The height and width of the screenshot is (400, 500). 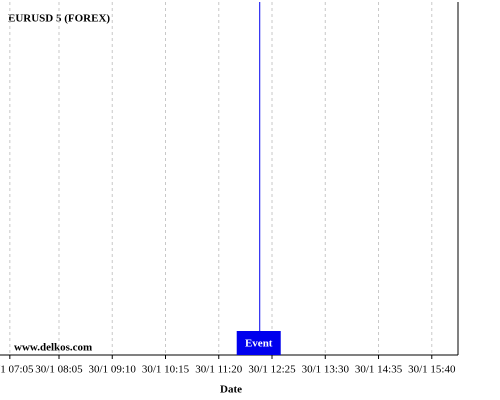 I want to click on x-tick-label: 30/1 09:10, so click(x=113, y=370).